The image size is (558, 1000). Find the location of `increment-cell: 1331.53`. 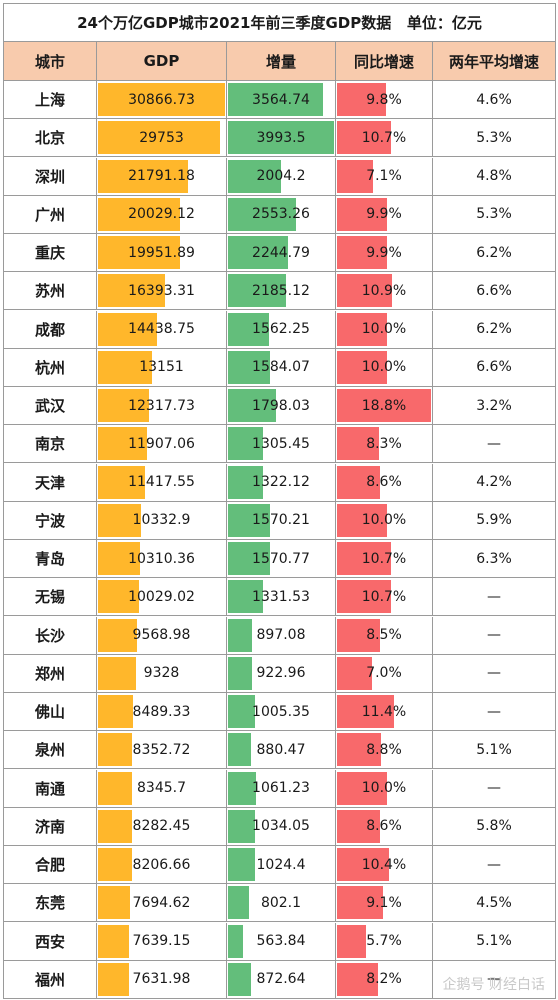

increment-cell: 1331.53 is located at coordinates (281, 597).